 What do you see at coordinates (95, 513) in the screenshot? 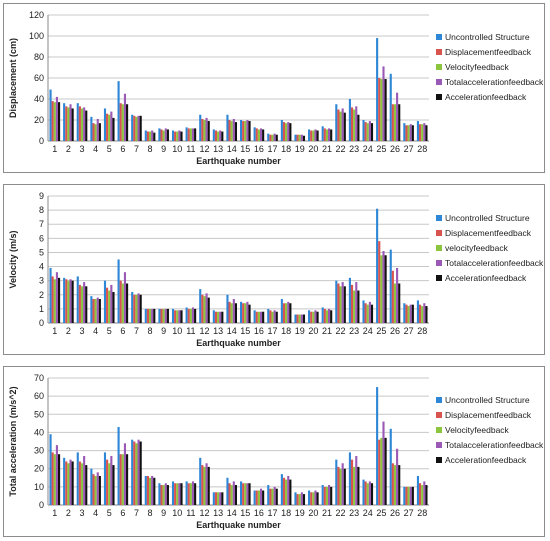
I see `x-tick-label: 4` at bounding box center [95, 513].